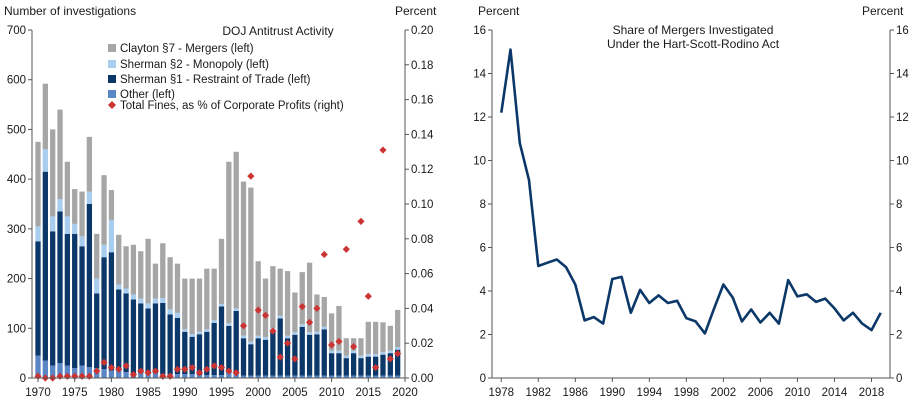 This screenshot has width=924, height=408. What do you see at coordinates (798, 393) in the screenshot?
I see `right-x-tick-label: 2010` at bounding box center [798, 393].